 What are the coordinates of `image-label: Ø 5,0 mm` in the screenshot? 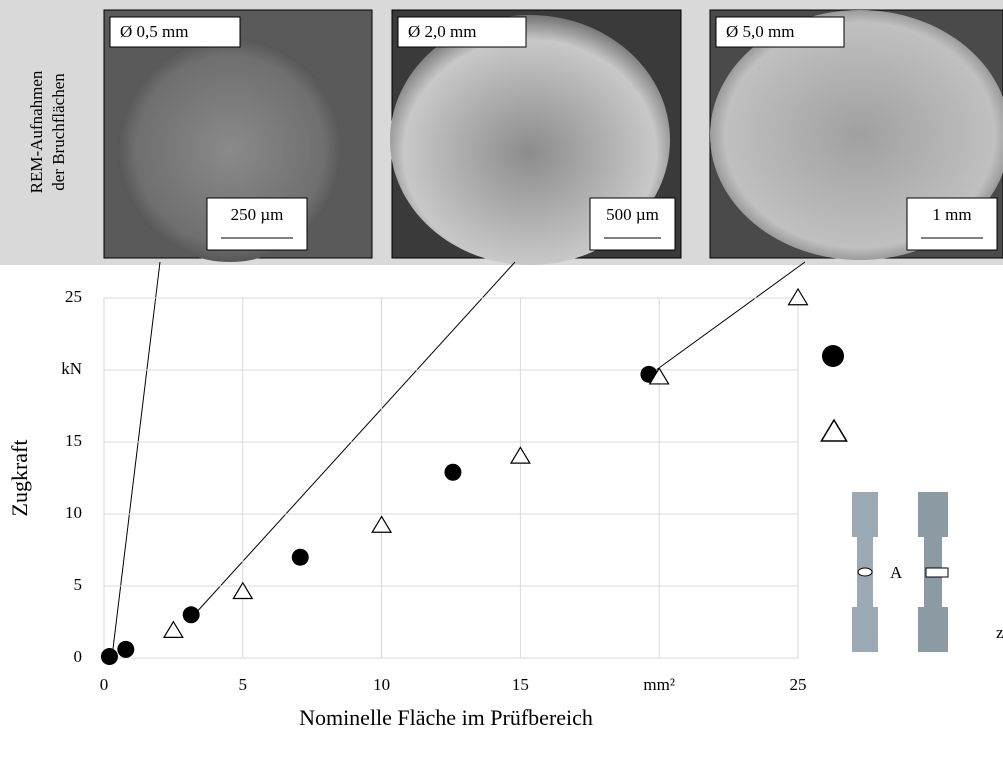 It's located at (760, 31).